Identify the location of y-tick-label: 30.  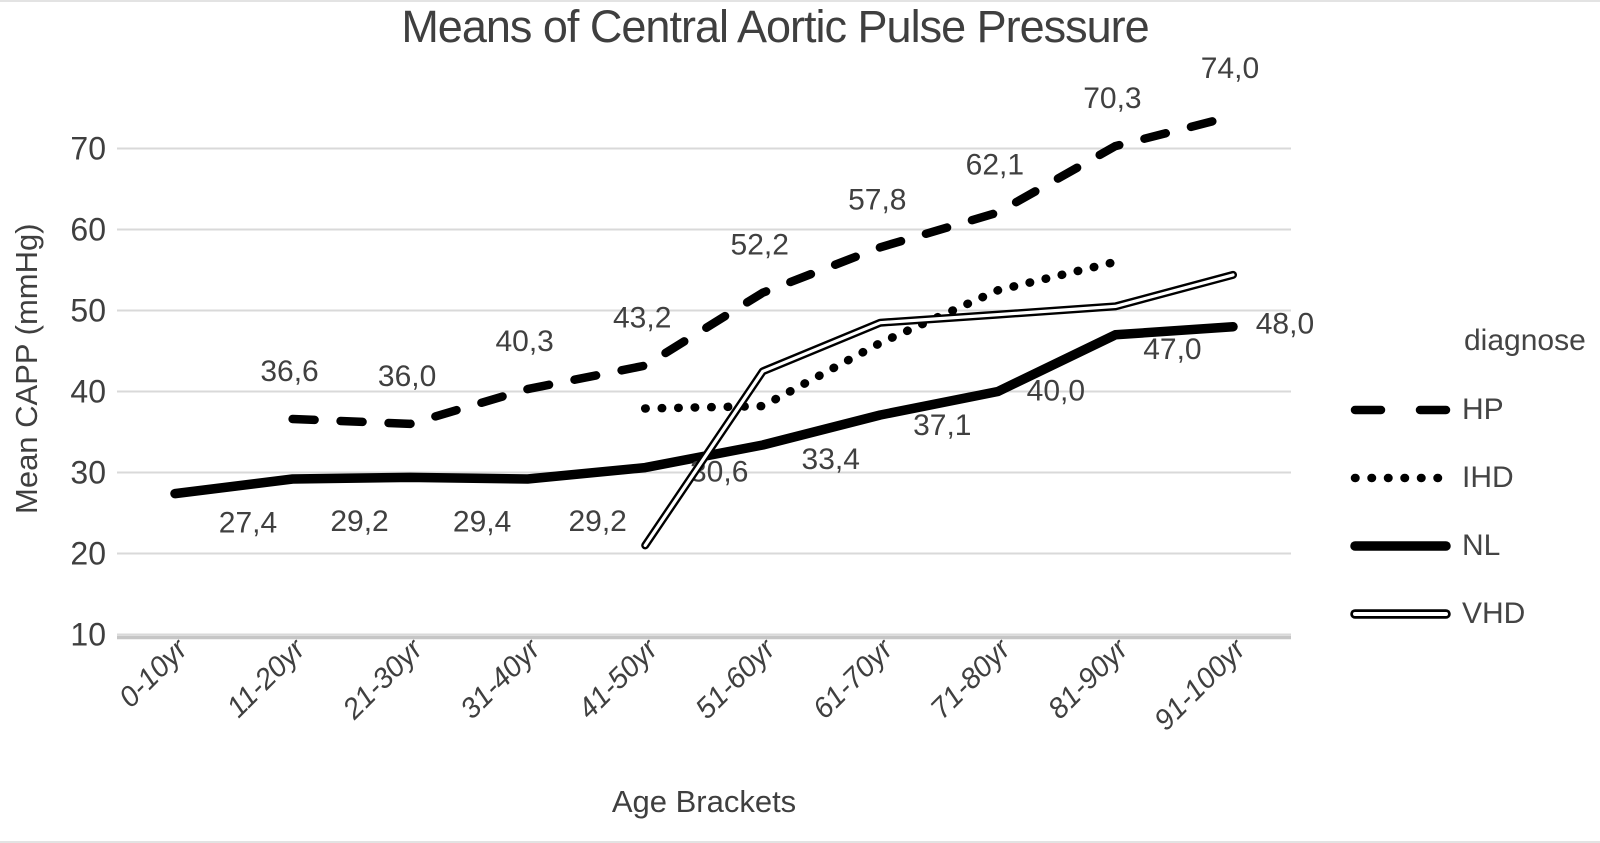
(88, 473).